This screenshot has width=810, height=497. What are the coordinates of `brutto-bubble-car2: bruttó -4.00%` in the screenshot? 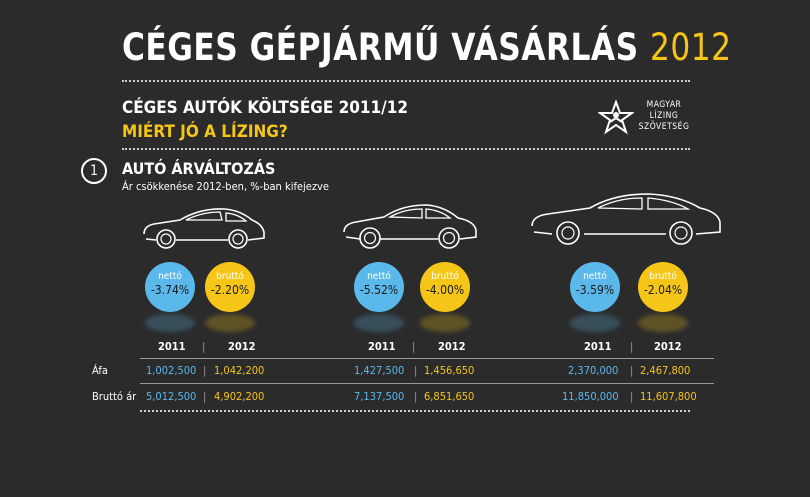 It's located at (445, 287).